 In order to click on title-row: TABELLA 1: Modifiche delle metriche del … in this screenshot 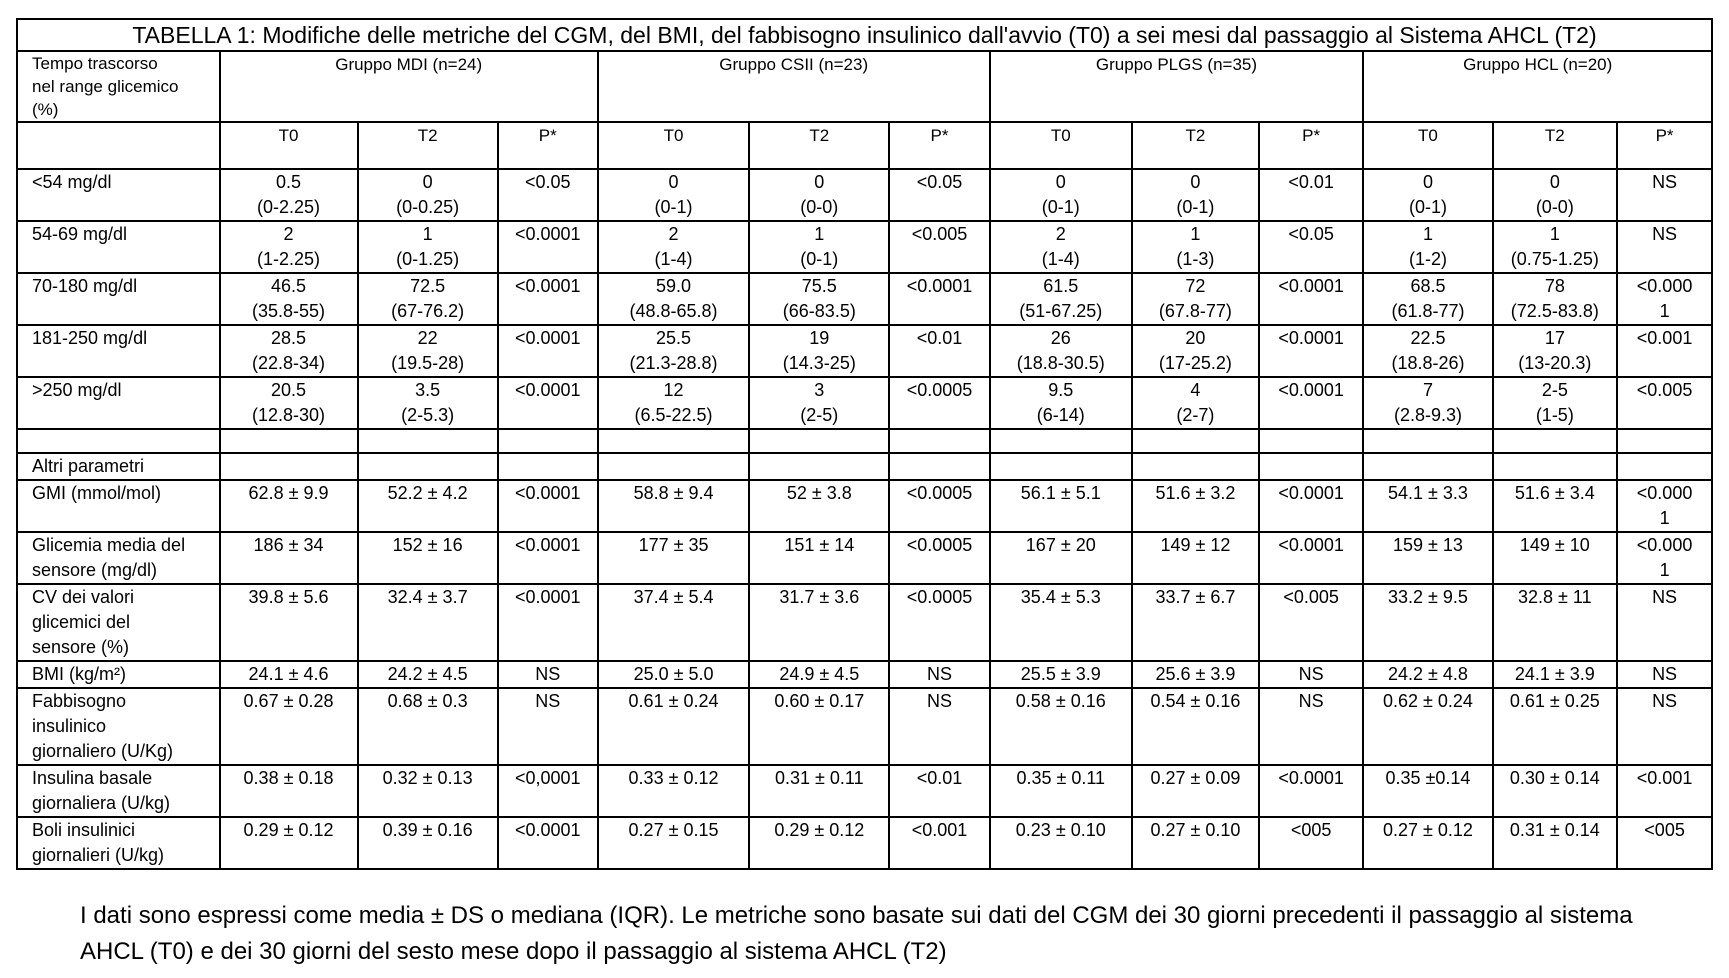, I will do `click(864, 35)`.